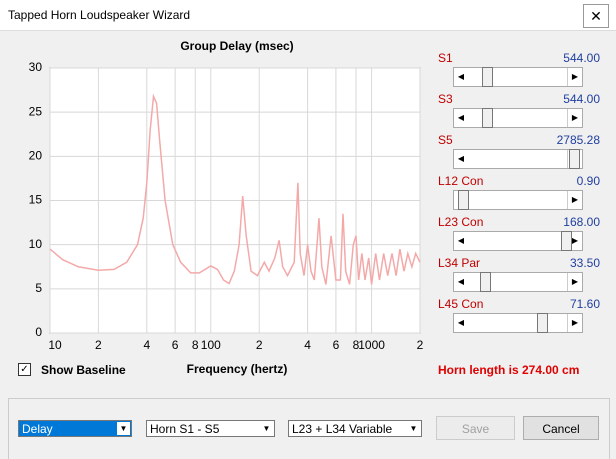 The image size is (616, 459). I want to click on group-box, so click(309, 428).